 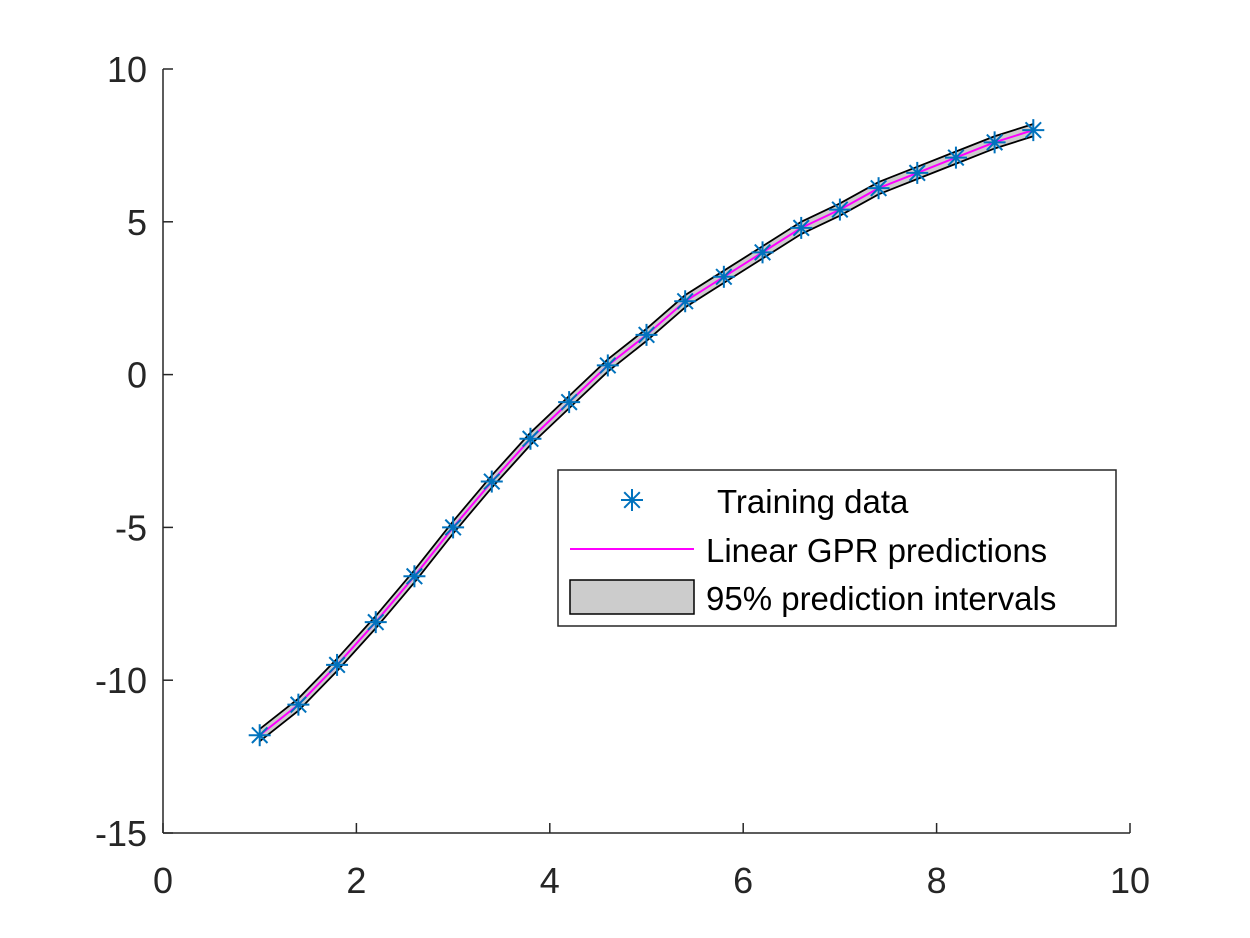 I want to click on x-tick-label: 2, so click(x=356, y=880).